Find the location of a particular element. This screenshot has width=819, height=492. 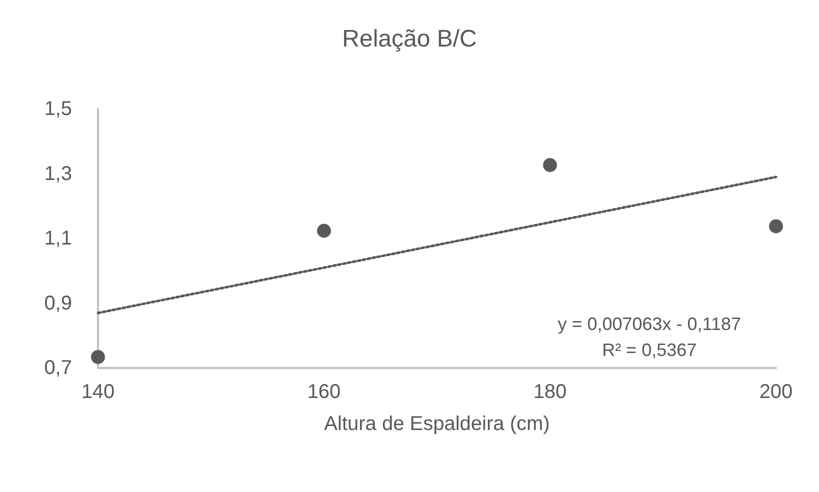

x-tick-label: 200 is located at coordinates (776, 392).